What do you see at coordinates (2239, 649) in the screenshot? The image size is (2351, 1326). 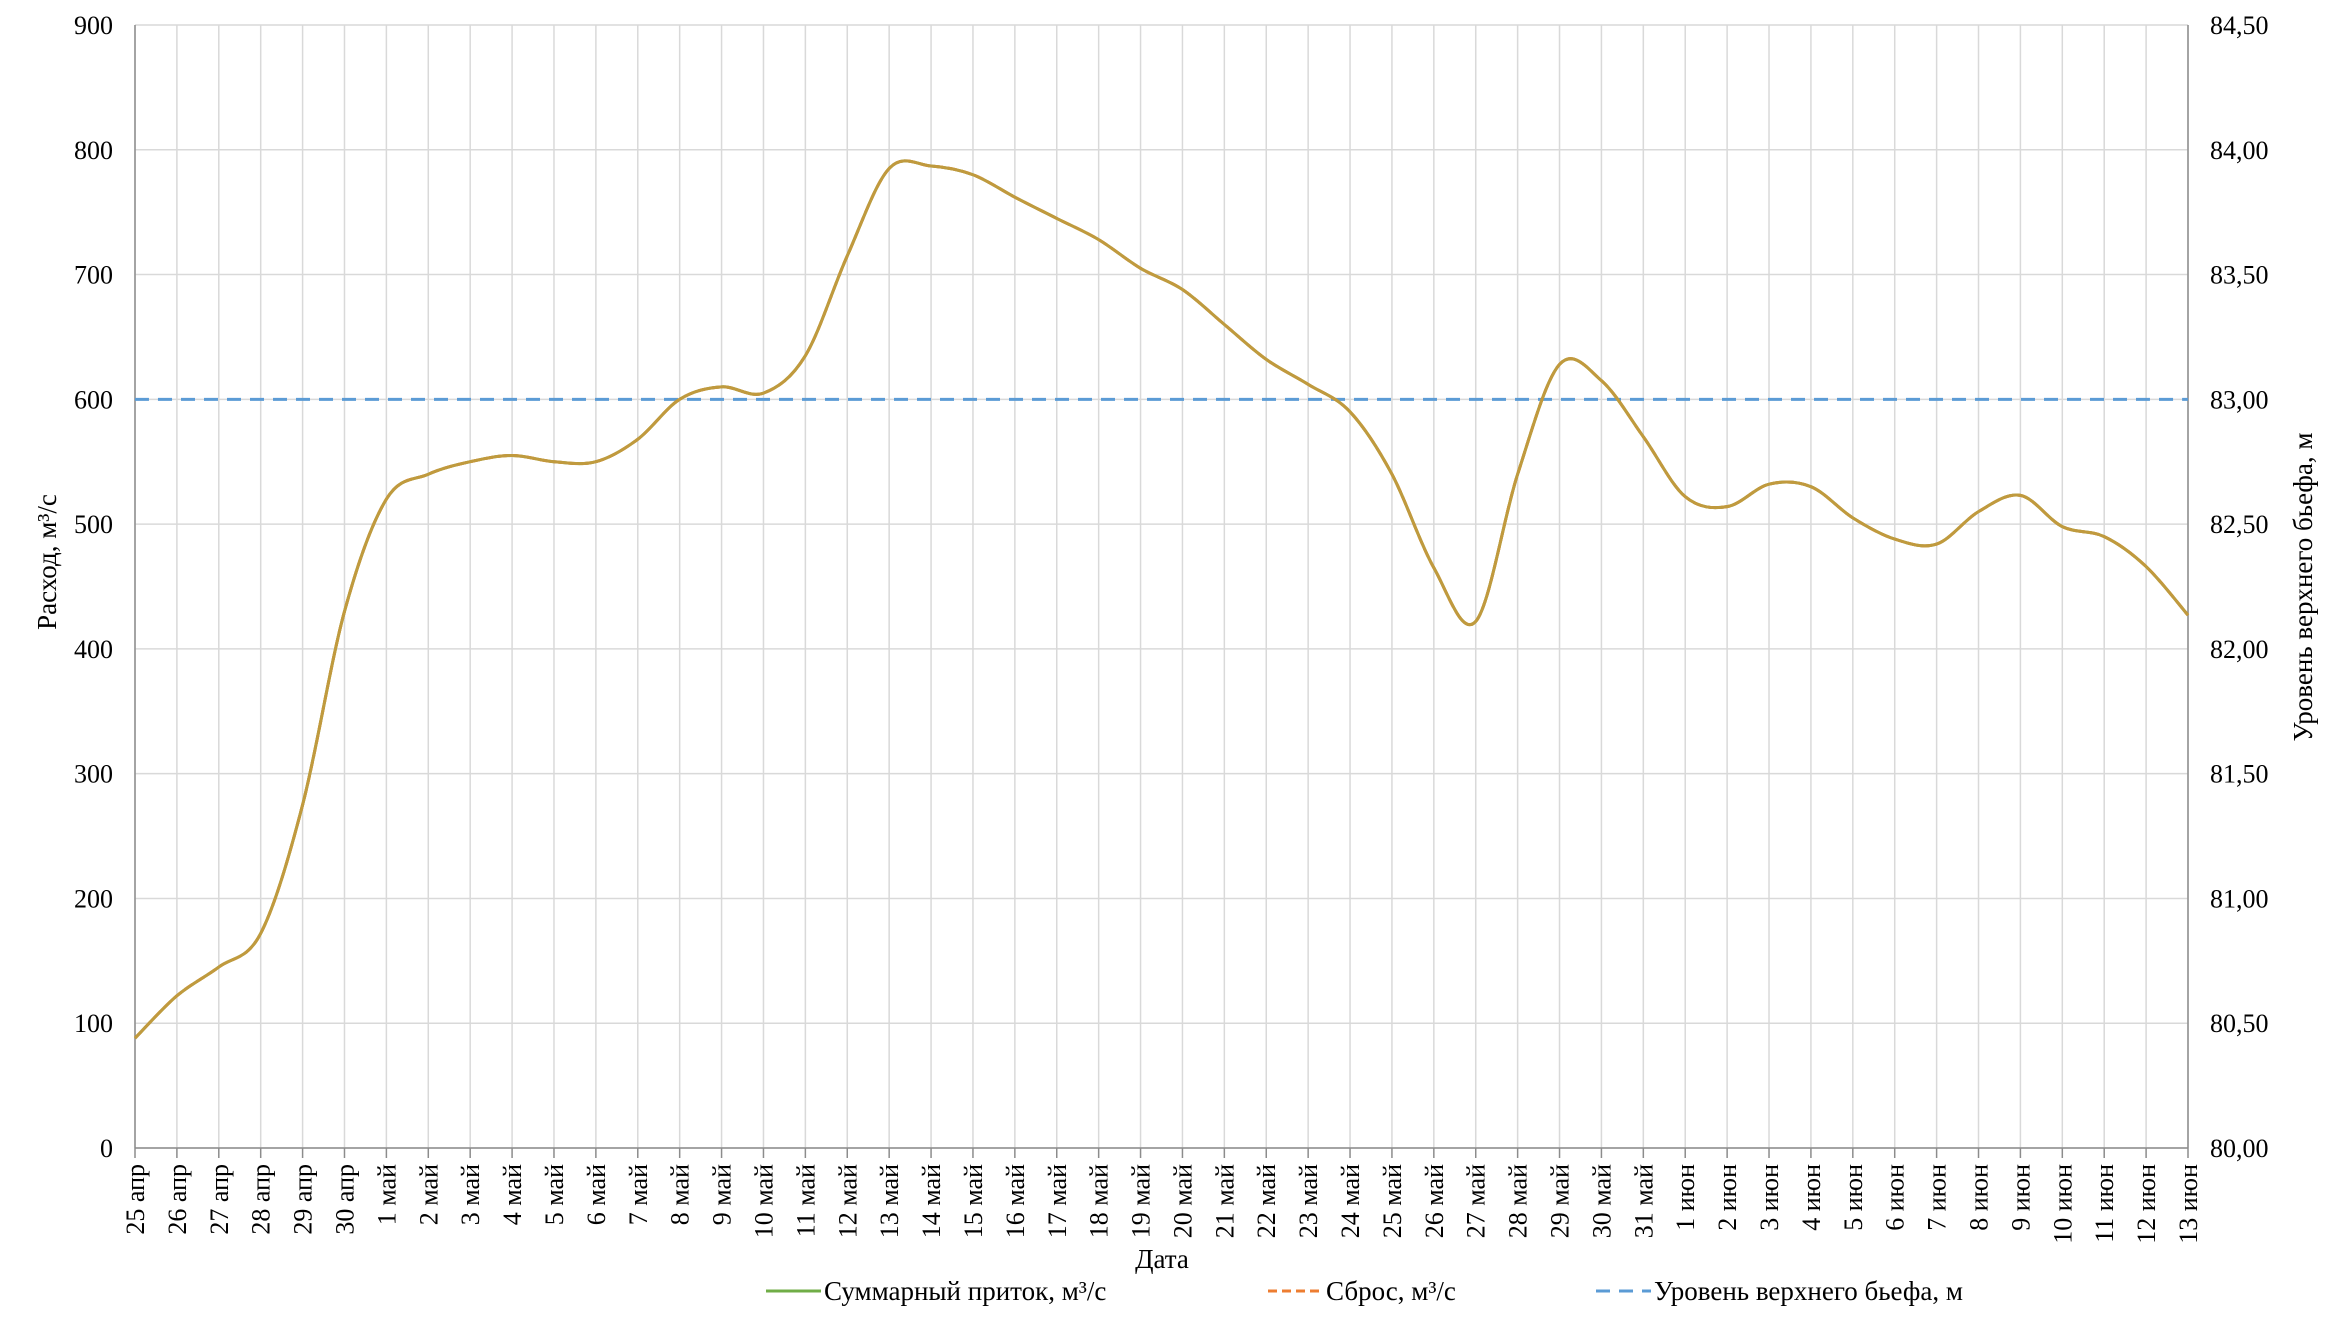 I see `y2-tick-label: 82,00` at bounding box center [2239, 649].